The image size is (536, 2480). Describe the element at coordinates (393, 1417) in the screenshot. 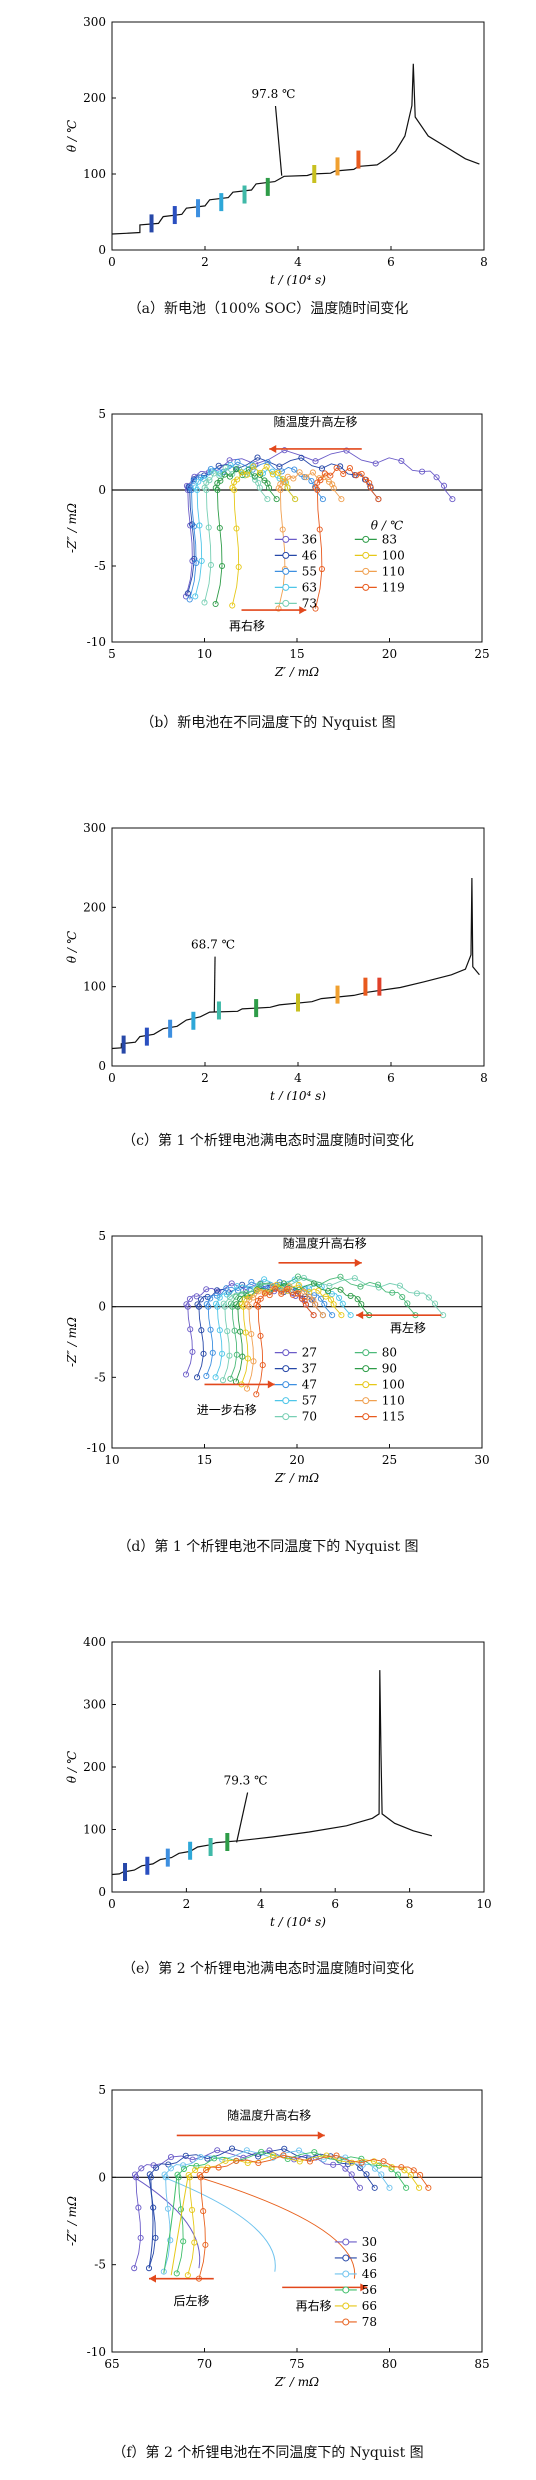

I see `legend-label: 115` at that location.